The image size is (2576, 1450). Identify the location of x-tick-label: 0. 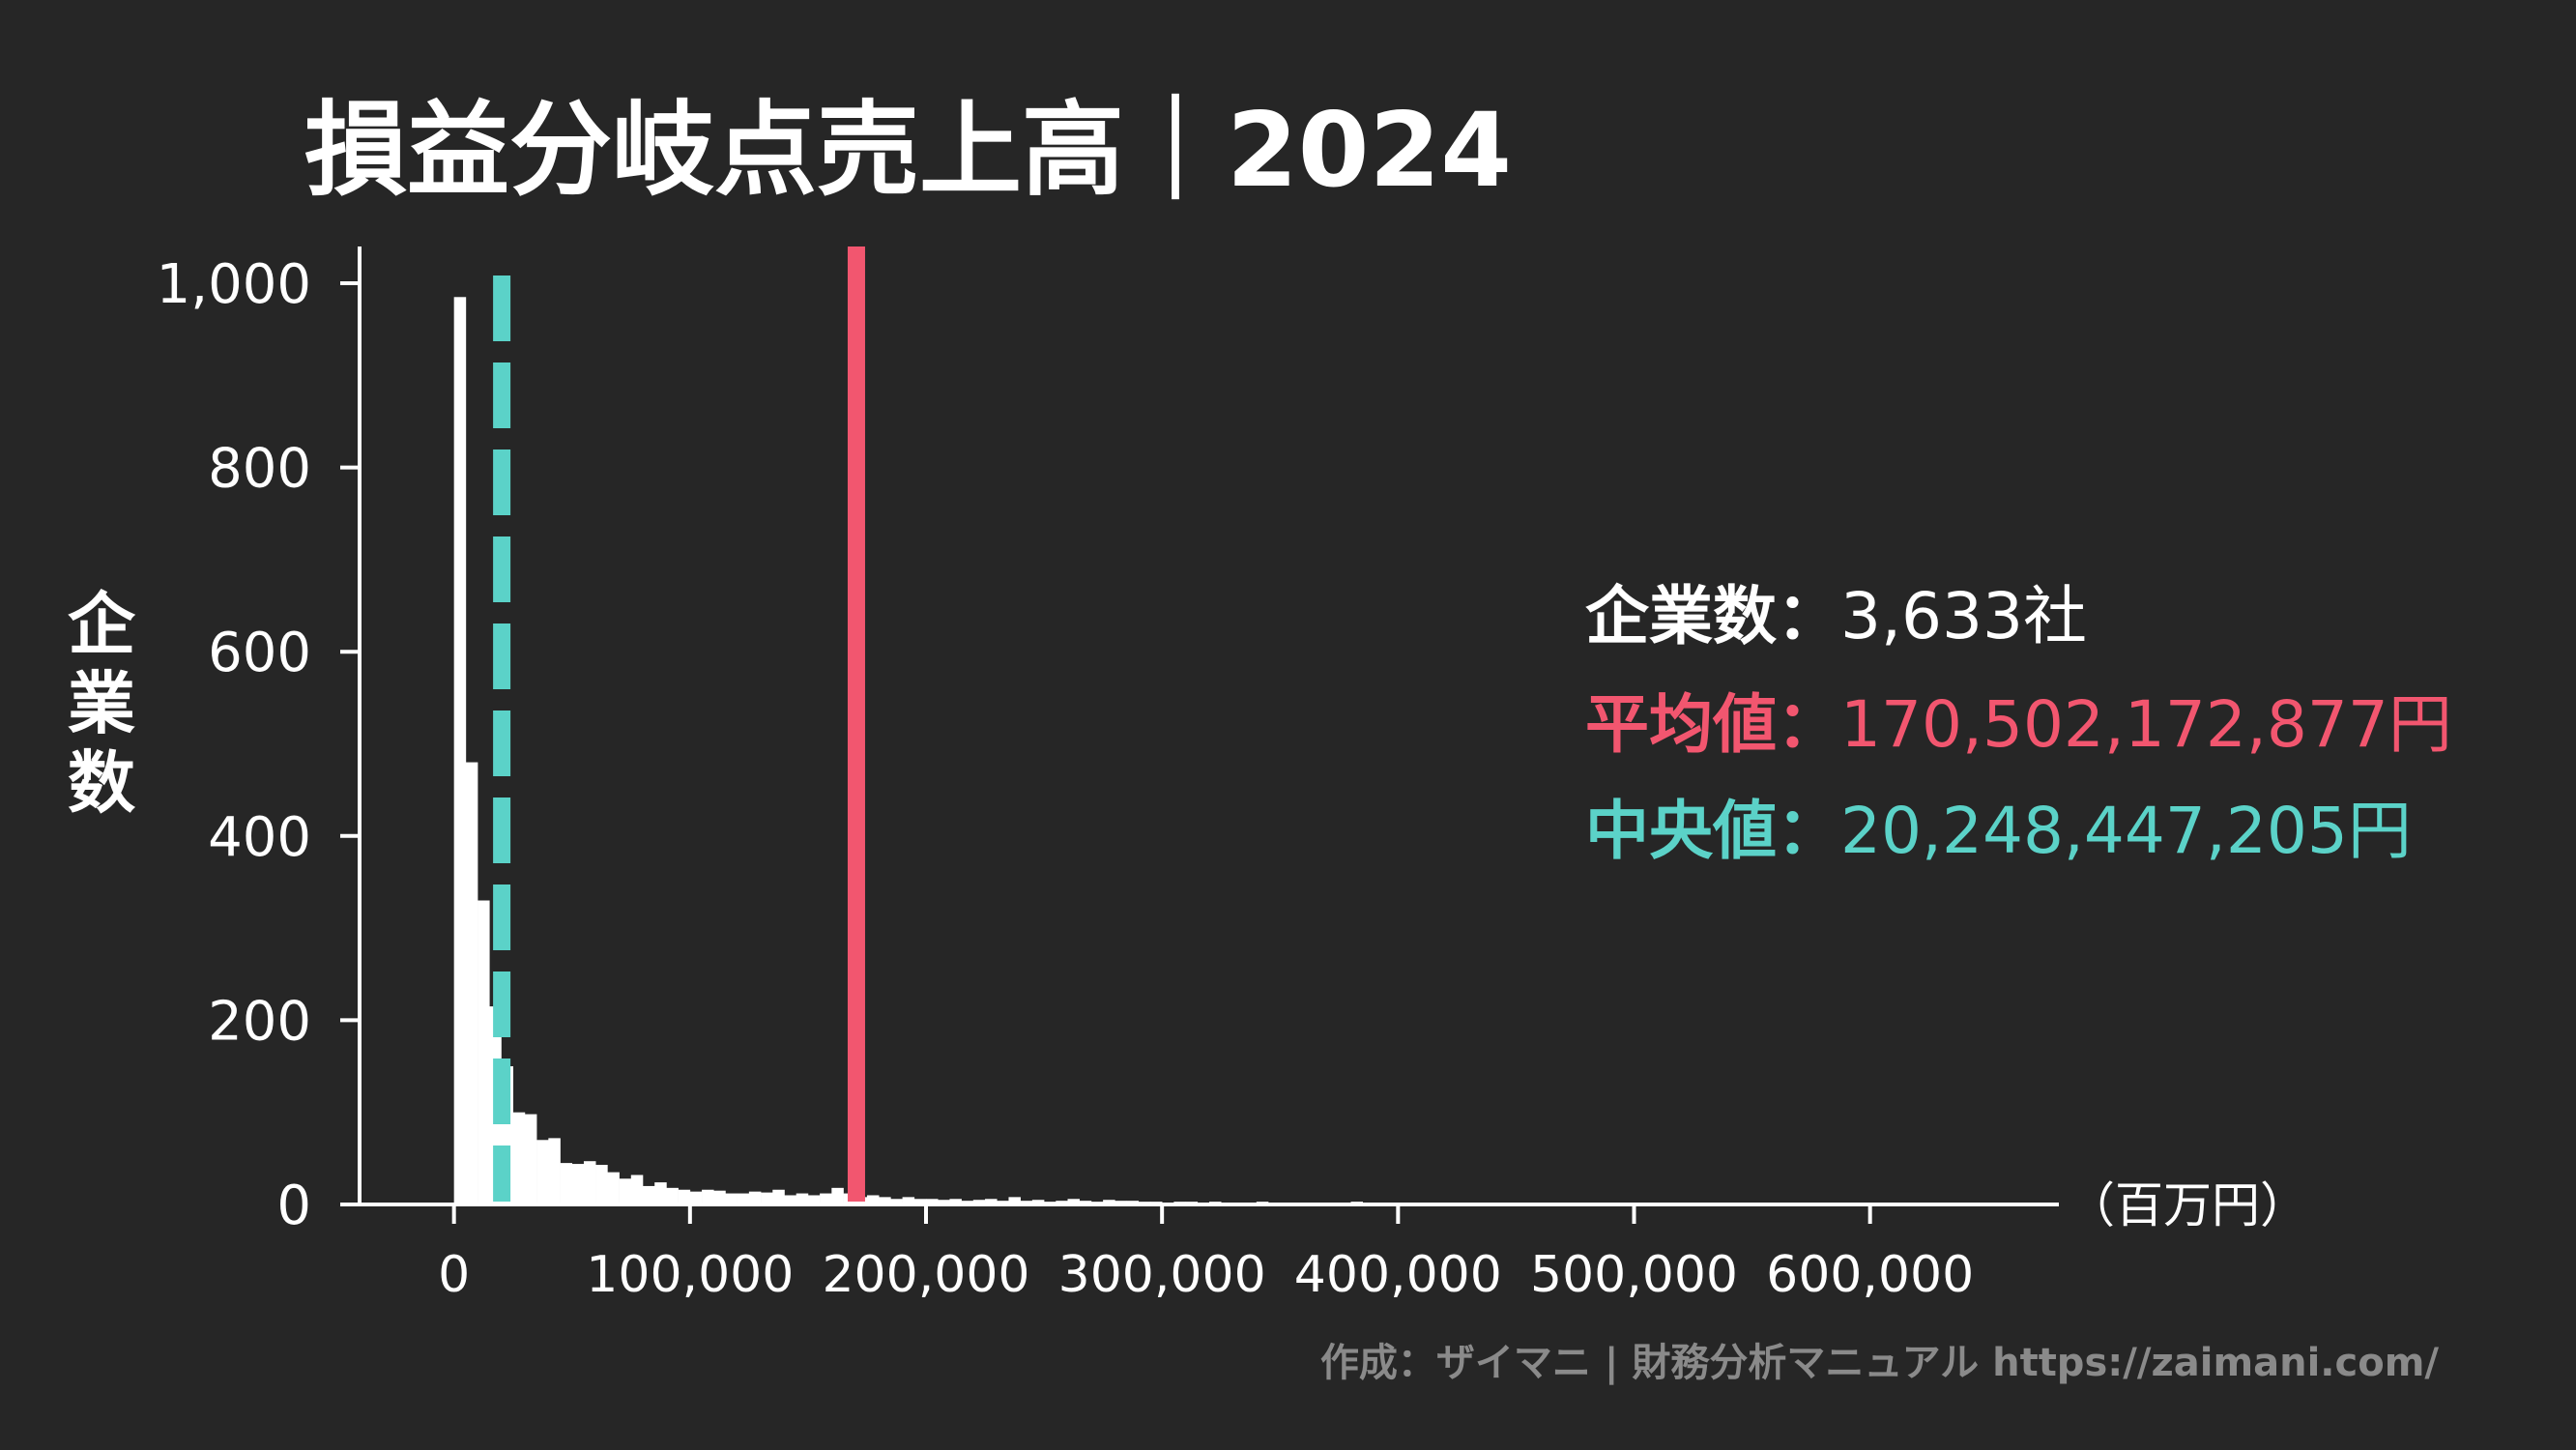
(454, 1275).